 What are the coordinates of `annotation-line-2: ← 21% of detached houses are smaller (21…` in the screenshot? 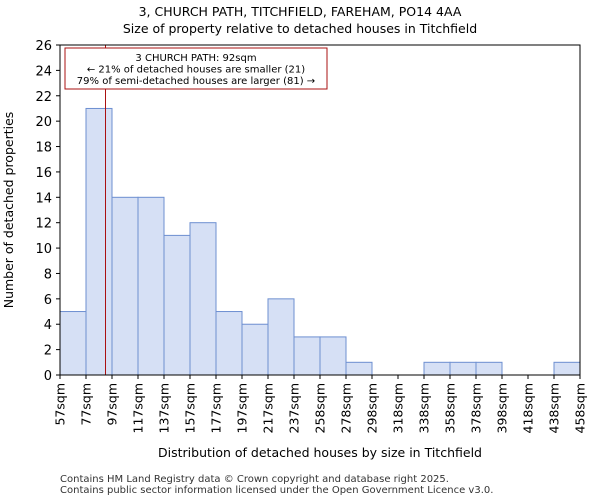 It's located at (196, 70).